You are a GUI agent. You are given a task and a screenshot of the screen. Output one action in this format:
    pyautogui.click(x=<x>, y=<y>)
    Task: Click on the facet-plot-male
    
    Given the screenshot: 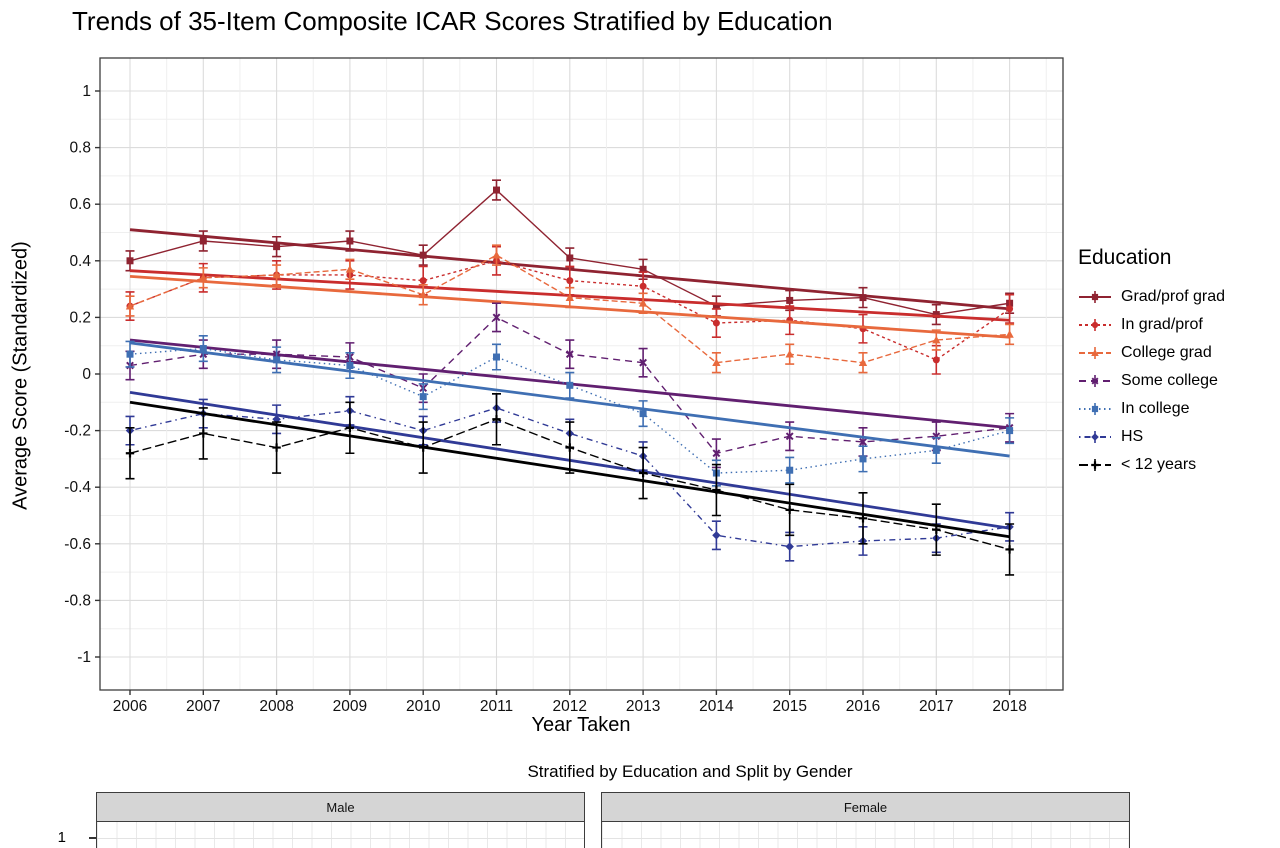 What is the action you would take?
    pyautogui.click(x=340, y=835)
    